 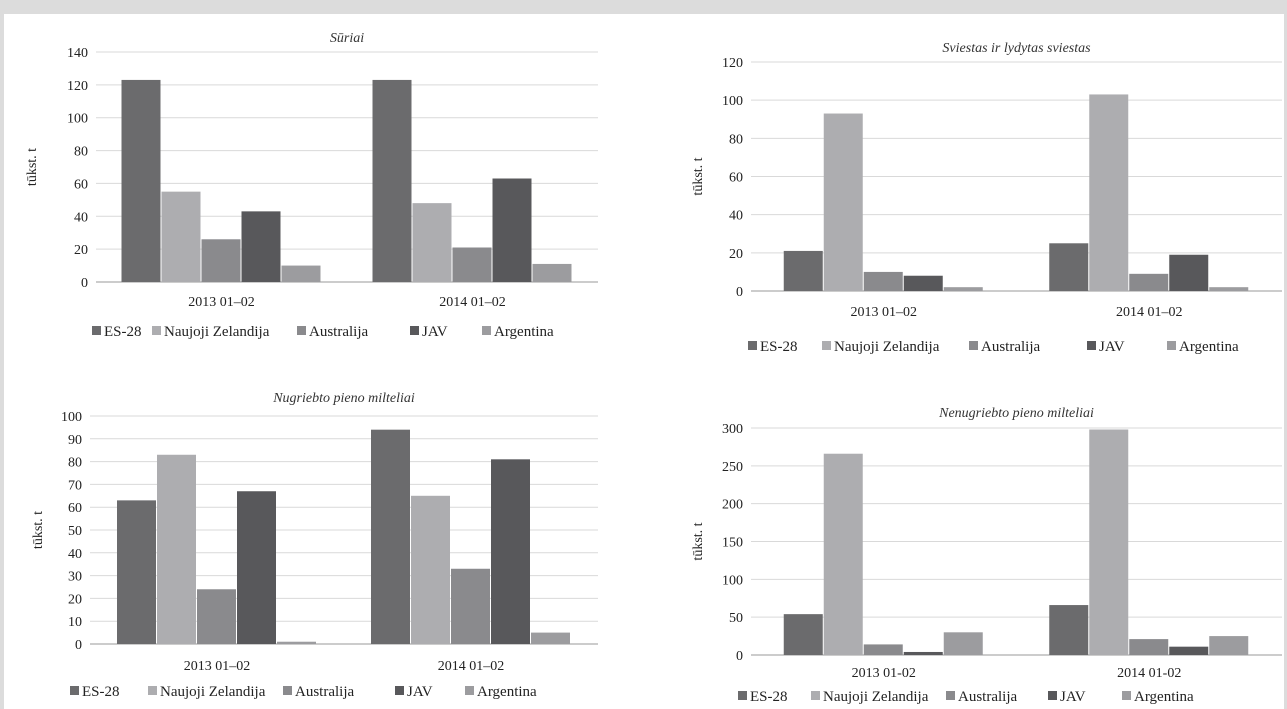 I want to click on y-tick-label: 90, so click(x=75, y=440).